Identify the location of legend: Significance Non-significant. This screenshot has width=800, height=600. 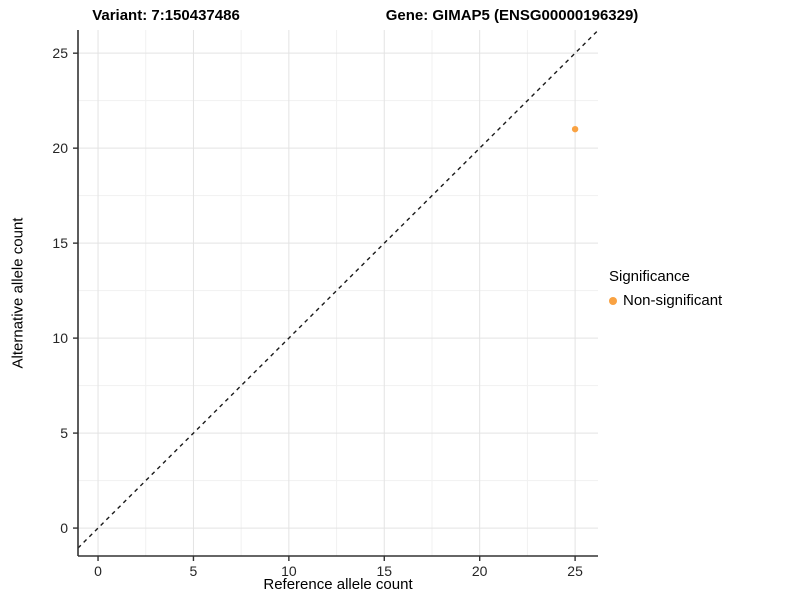
(665, 288).